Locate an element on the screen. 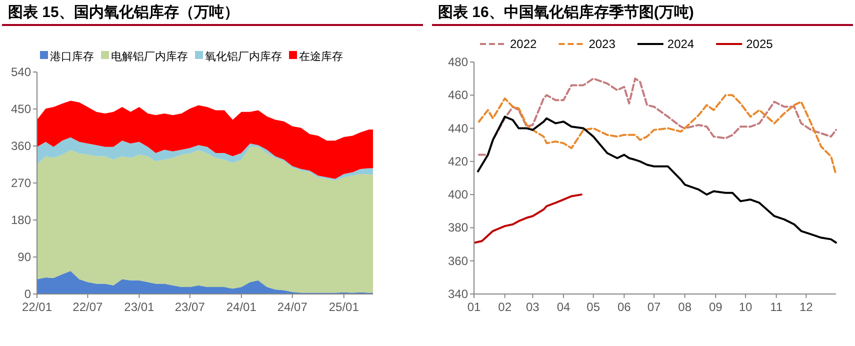  legend-label: 港口库存 is located at coordinates (72, 56).